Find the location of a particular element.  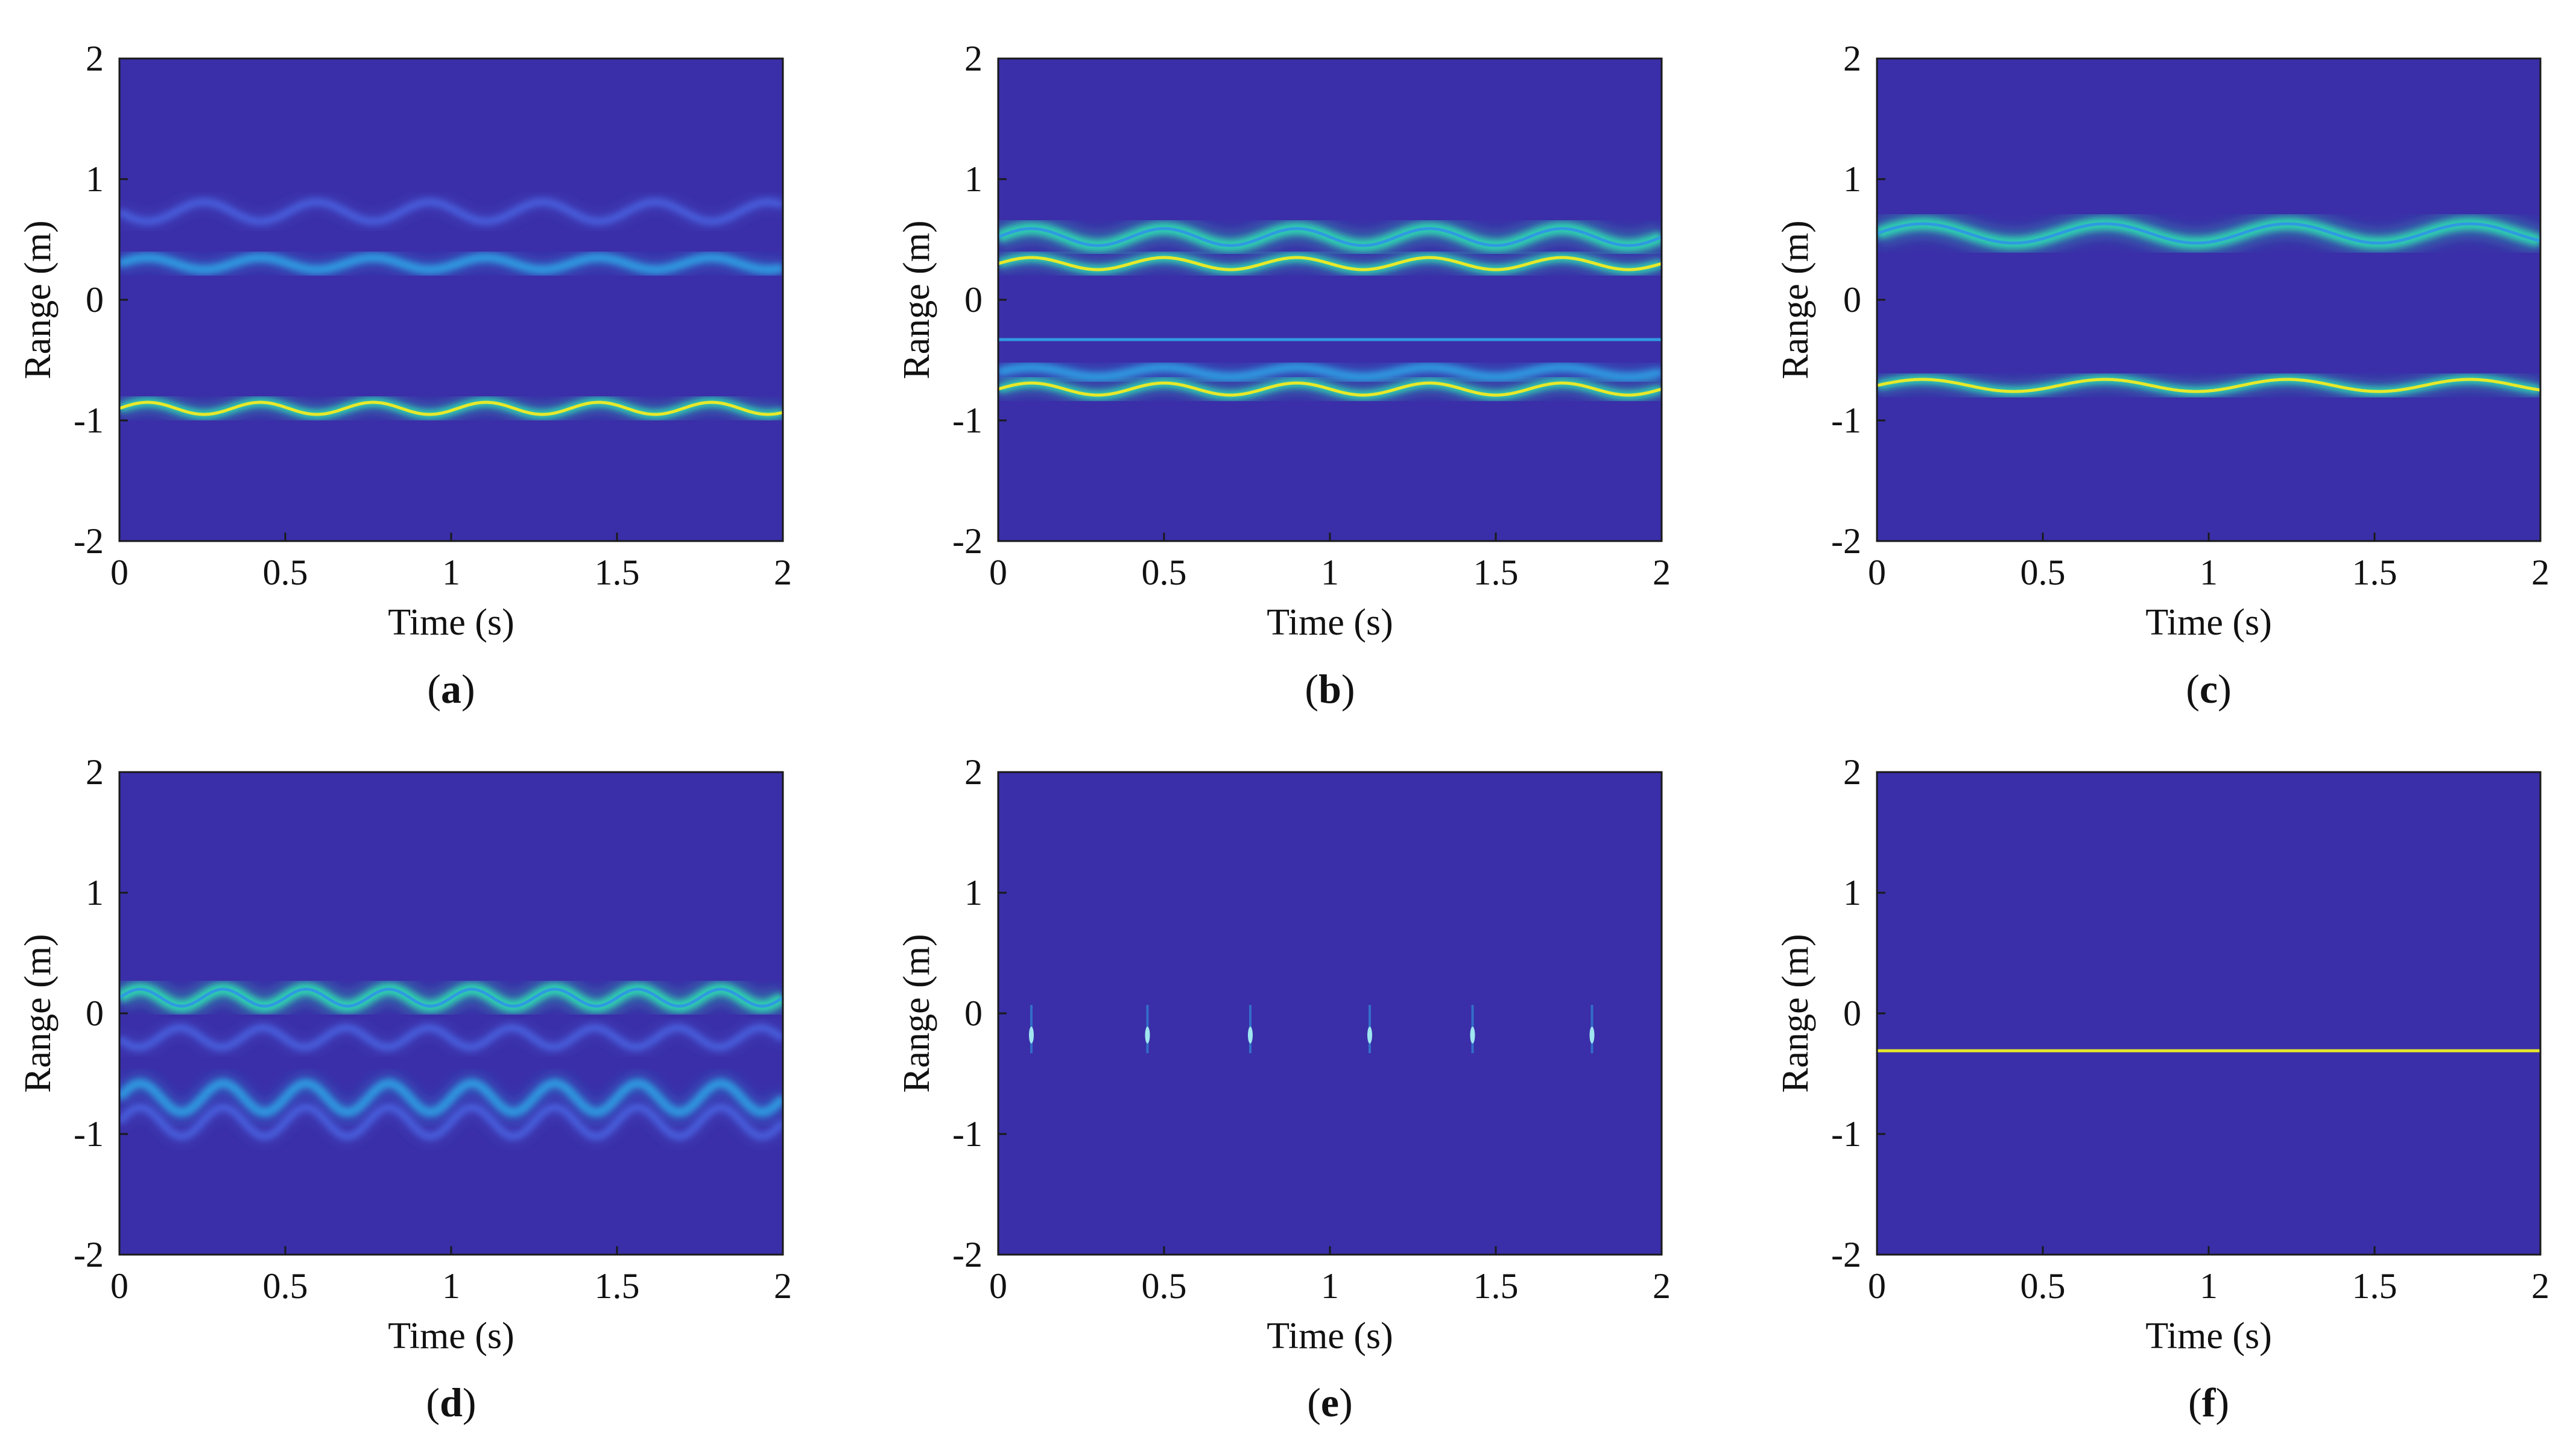

panel-d: 0 0.5 1 1.5 2 2 1 0 -1 -2 Time (s) Range (m) (d) is located at coordinates (404, 1088).